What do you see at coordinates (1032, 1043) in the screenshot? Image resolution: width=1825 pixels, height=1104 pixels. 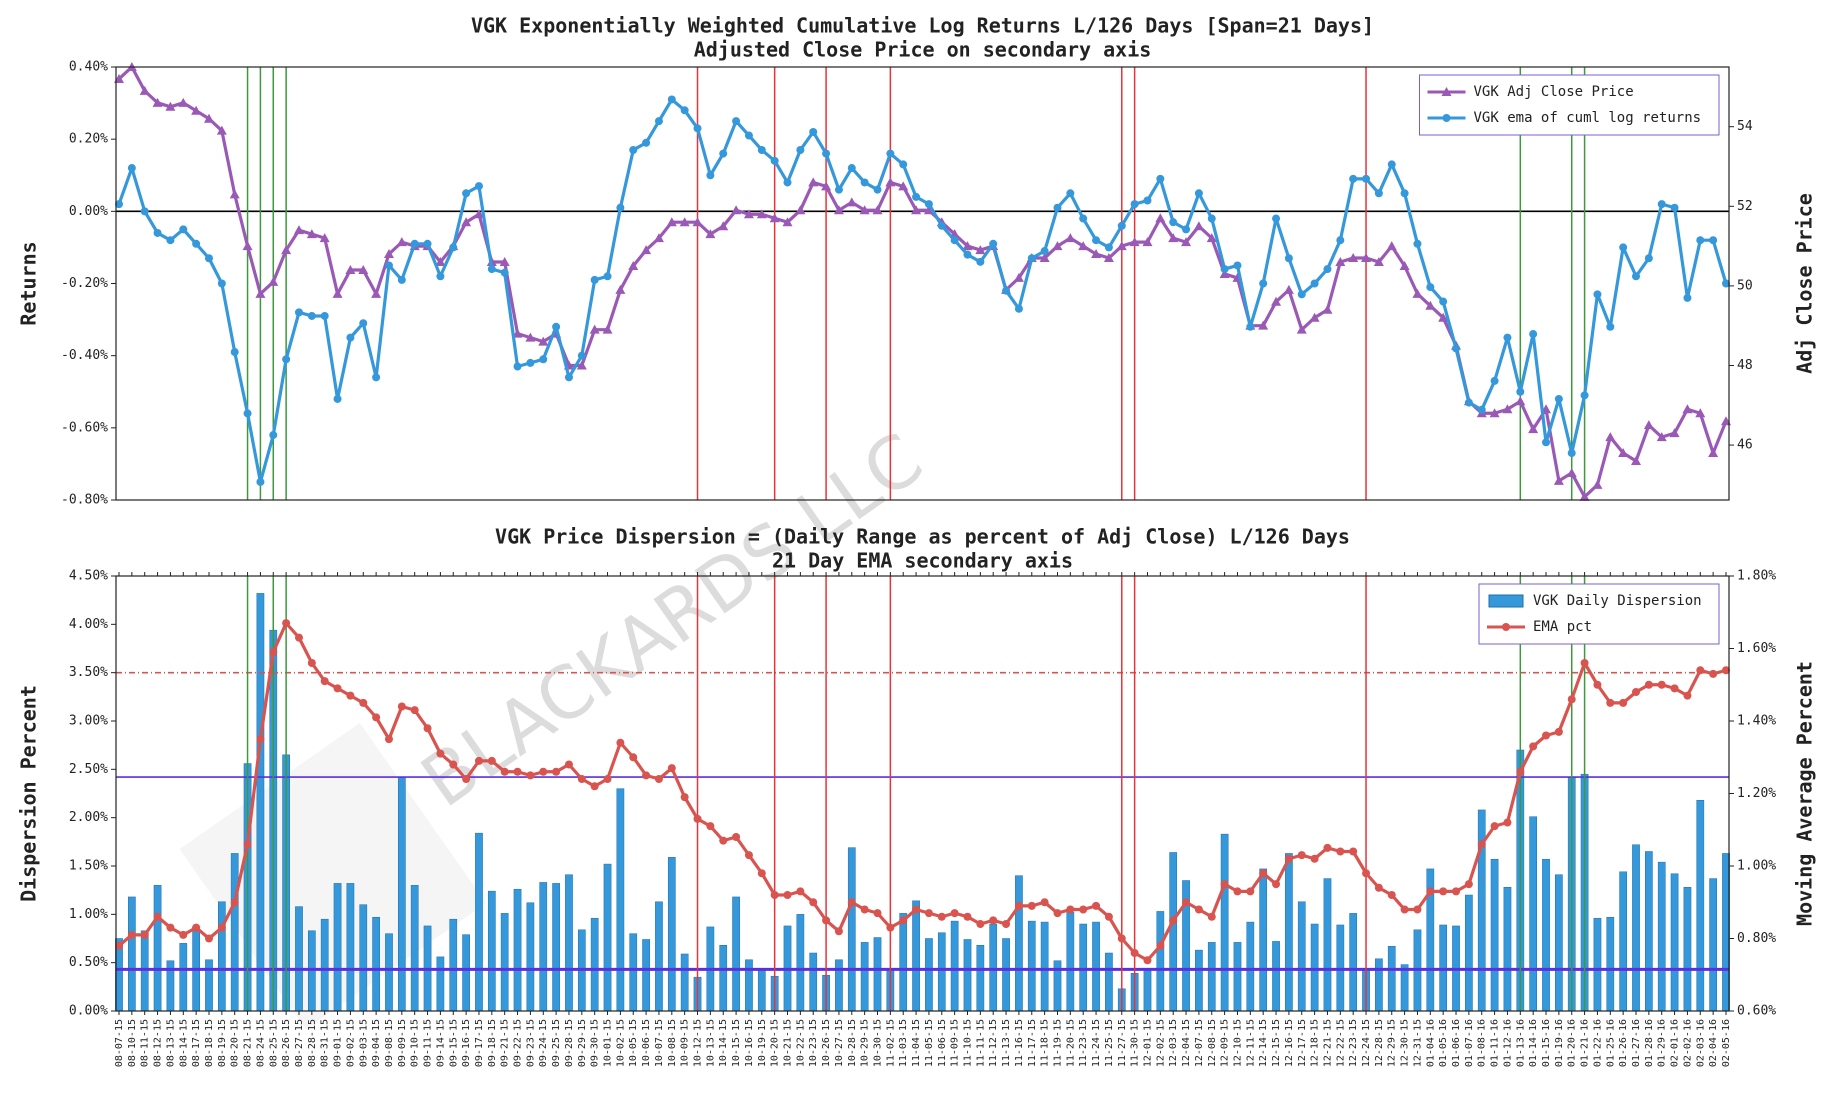 I see `x-tick-label: 11-17-15` at bounding box center [1032, 1043].